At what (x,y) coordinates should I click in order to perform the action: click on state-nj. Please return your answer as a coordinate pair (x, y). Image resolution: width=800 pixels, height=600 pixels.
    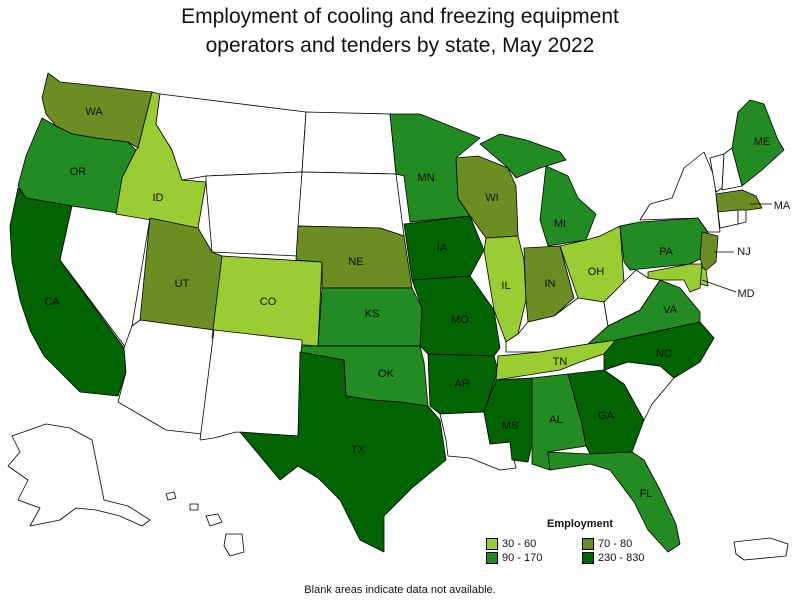
    Looking at the image, I should click on (709, 252).